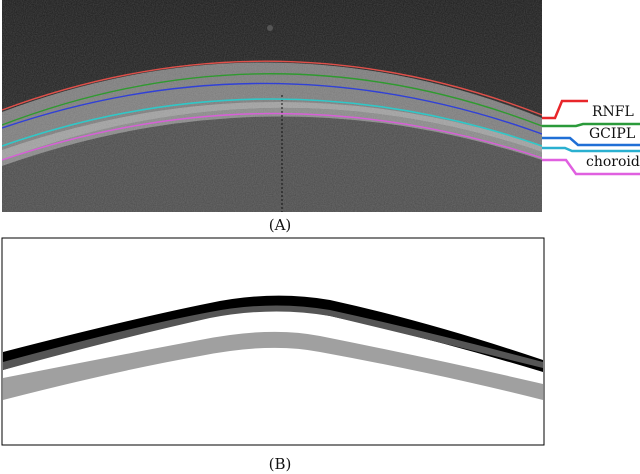 This screenshot has width=640, height=474. I want to click on gcipl-outer-boundary, so click(272, 122).